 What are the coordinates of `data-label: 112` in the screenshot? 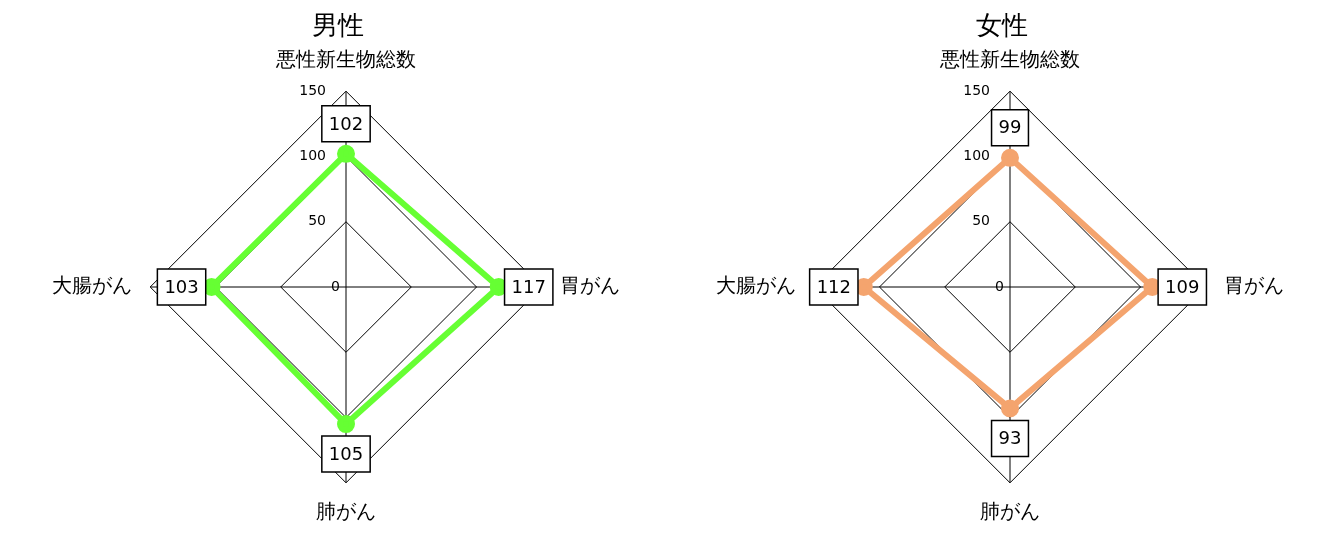 It's located at (833, 286).